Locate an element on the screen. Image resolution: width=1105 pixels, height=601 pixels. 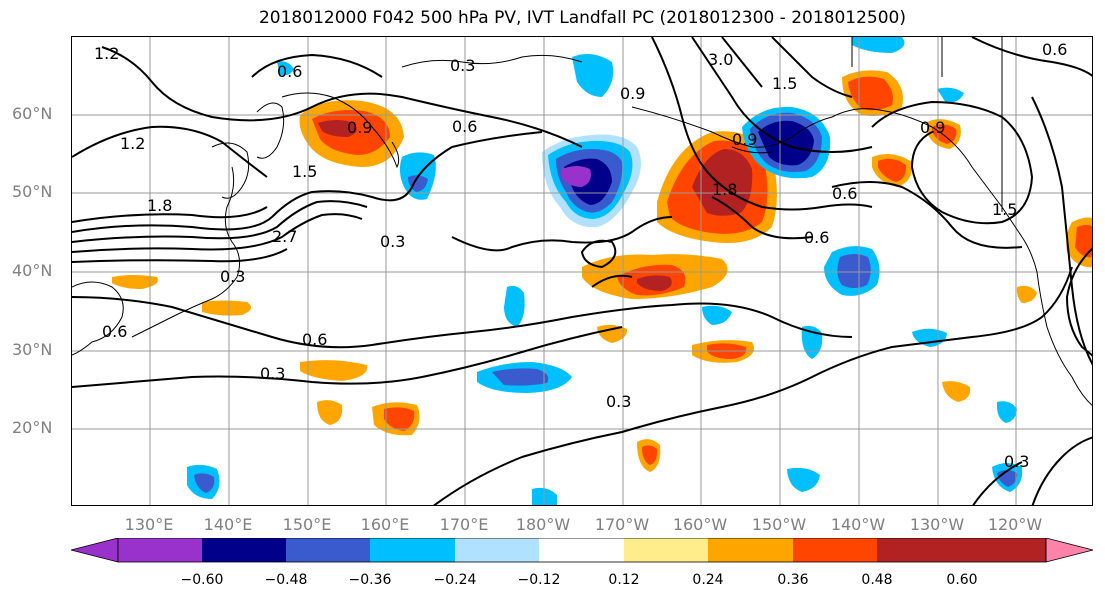
lon-label-130w: 130°W is located at coordinates (937, 524).